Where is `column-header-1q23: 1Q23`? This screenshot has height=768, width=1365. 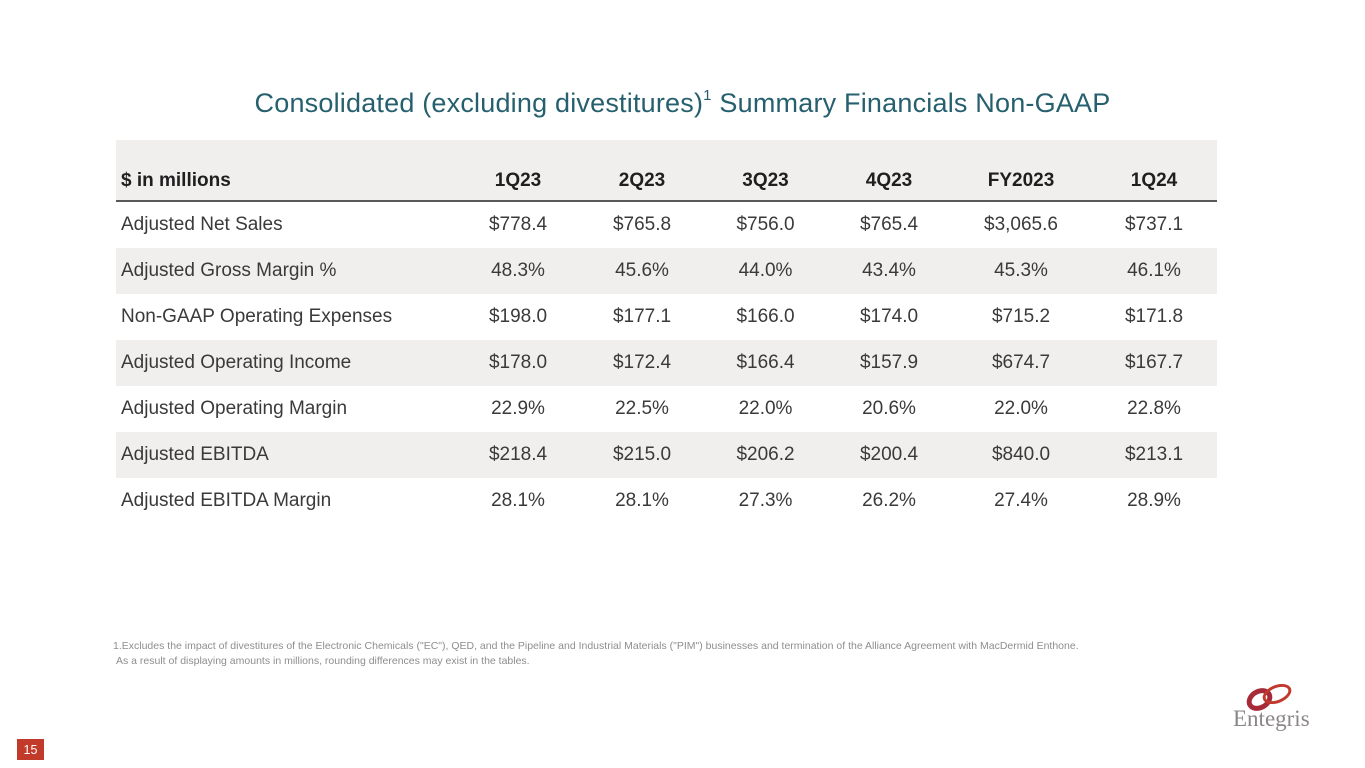 column-header-1q23: 1Q23 is located at coordinates (518, 171).